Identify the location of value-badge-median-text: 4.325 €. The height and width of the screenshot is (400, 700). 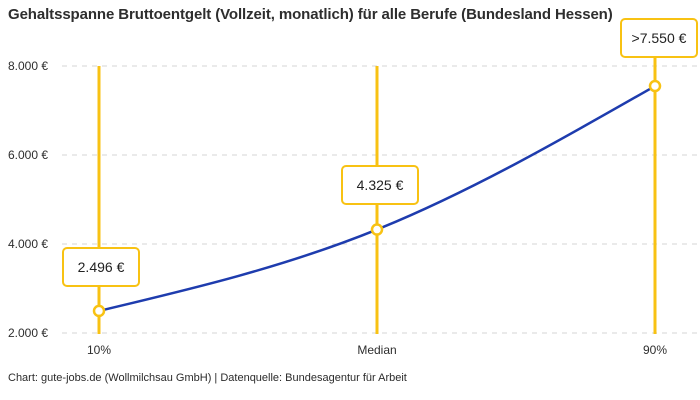
(380, 185).